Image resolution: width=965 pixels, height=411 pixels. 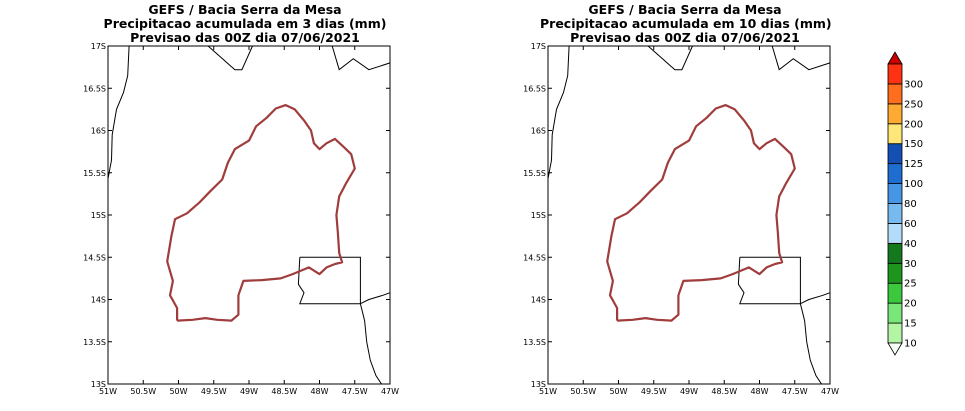 What do you see at coordinates (910, 284) in the screenshot?
I see `colorbar-level-label: 25` at bounding box center [910, 284].